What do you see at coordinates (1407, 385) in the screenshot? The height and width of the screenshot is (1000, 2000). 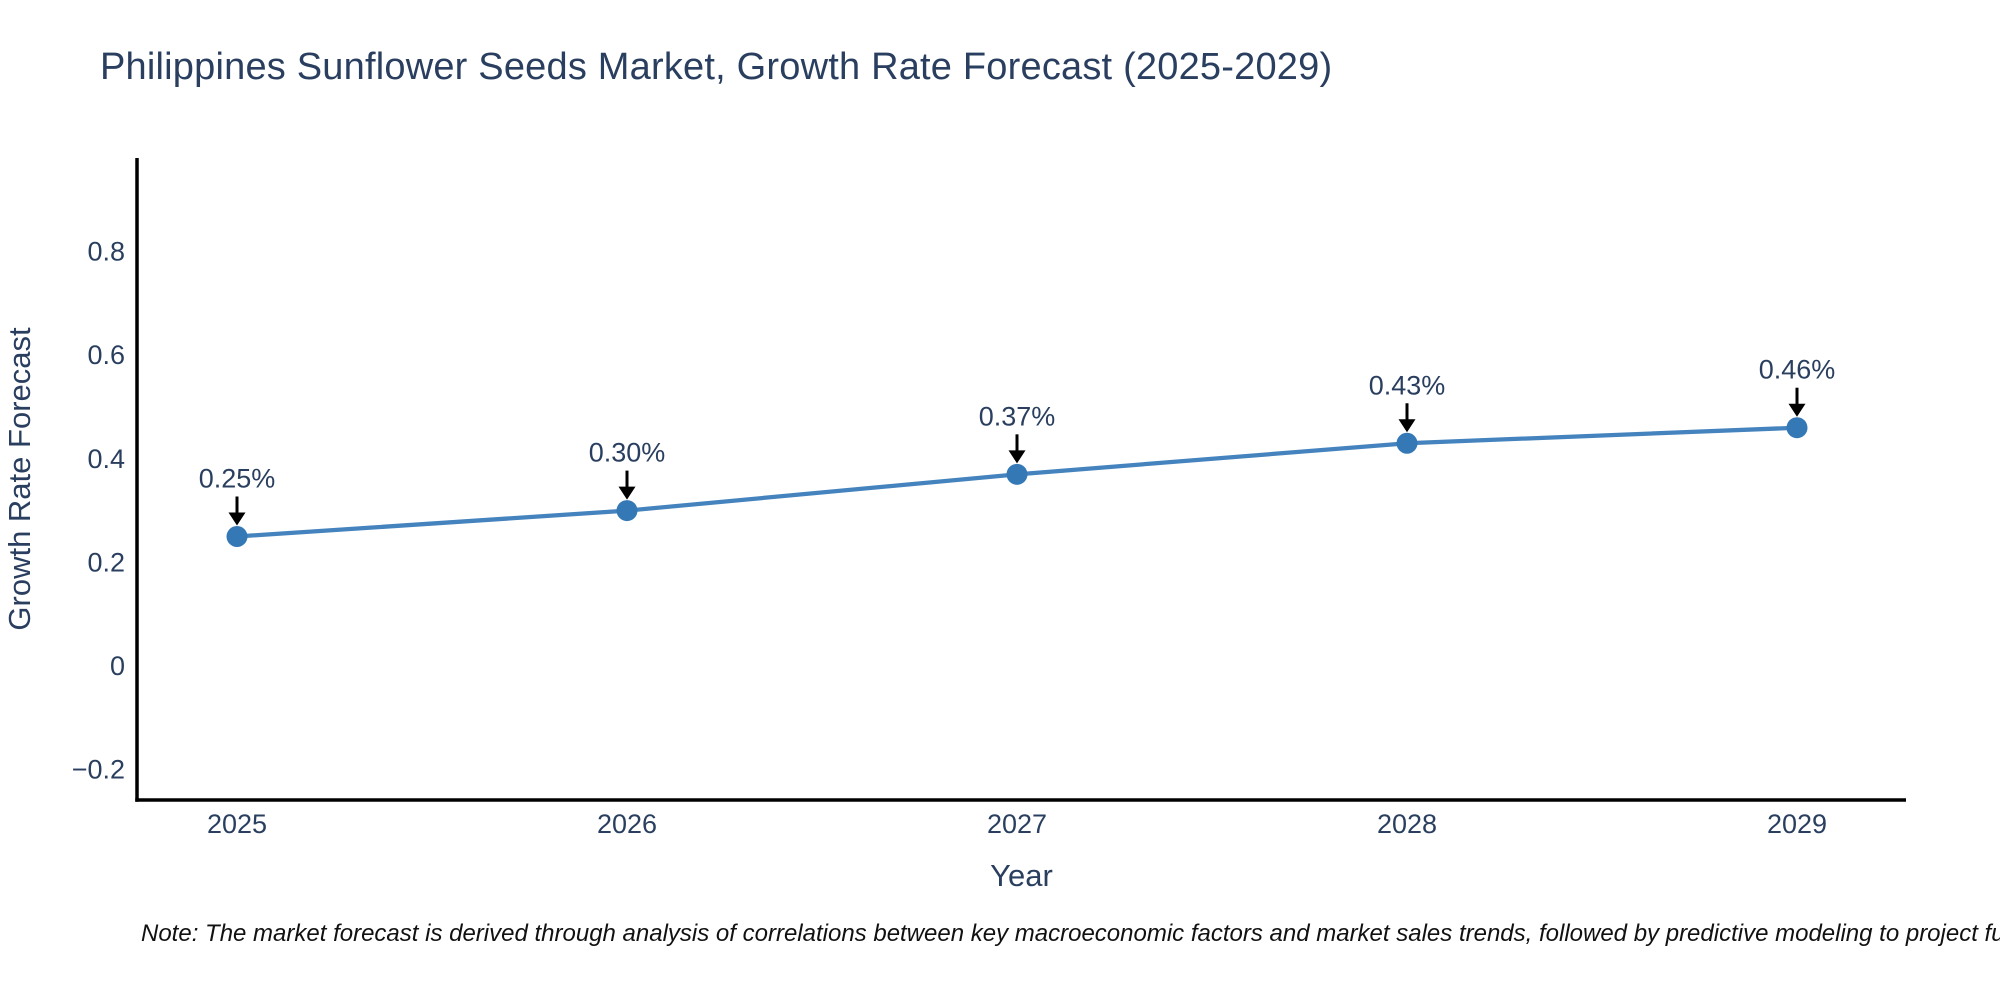 I see `point-annotation-label: 0.43%` at bounding box center [1407, 385].